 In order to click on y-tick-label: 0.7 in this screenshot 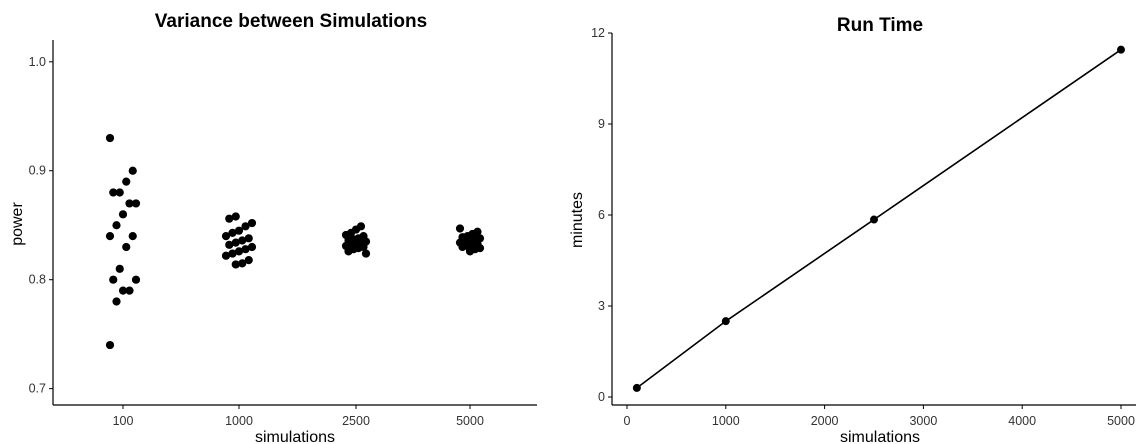, I will do `click(37, 389)`.